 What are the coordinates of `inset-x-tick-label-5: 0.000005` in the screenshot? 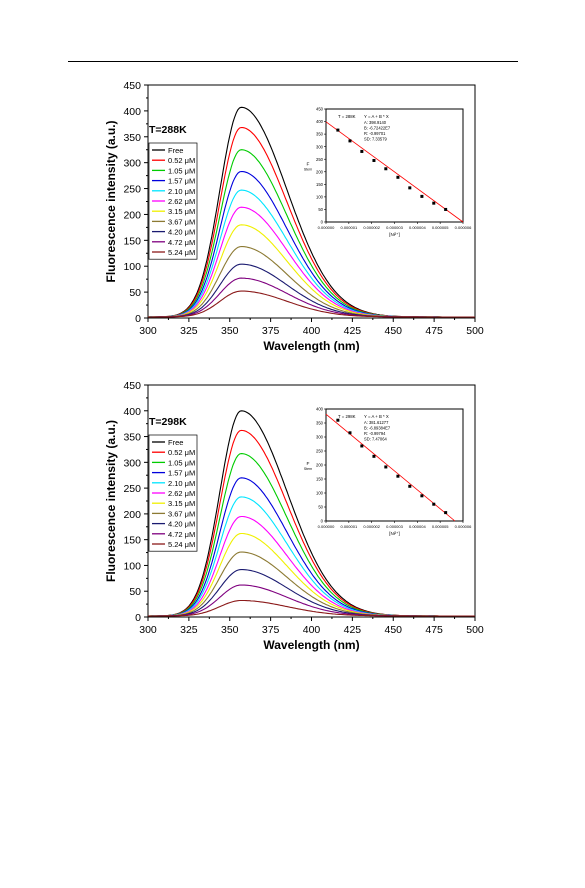 It's located at (440, 227).